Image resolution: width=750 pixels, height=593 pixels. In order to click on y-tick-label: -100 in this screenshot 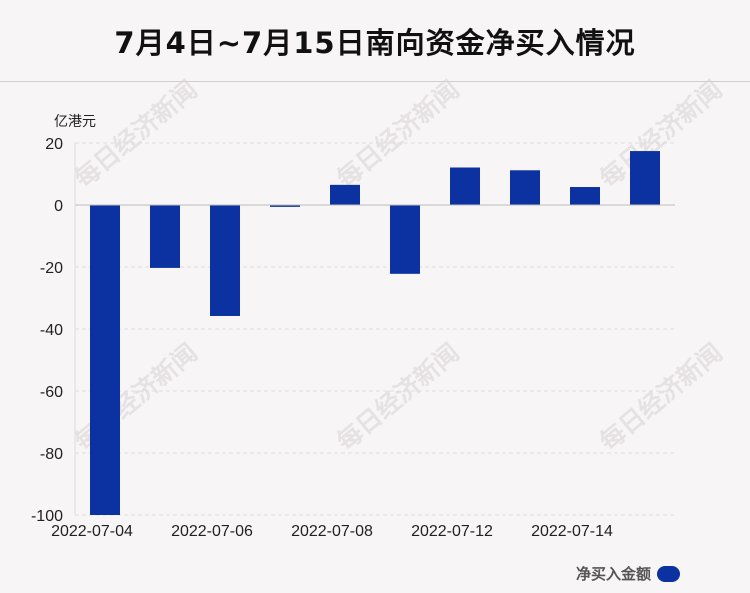, I will do `click(47, 516)`.